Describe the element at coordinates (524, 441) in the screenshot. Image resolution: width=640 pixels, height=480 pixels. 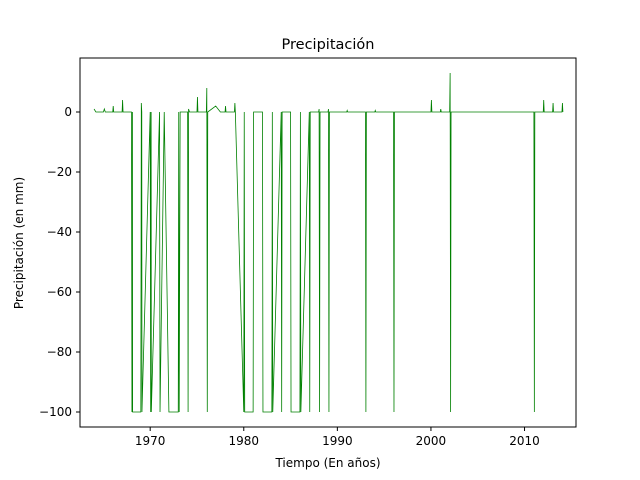
I see `x-tick-label: 2010` at that location.